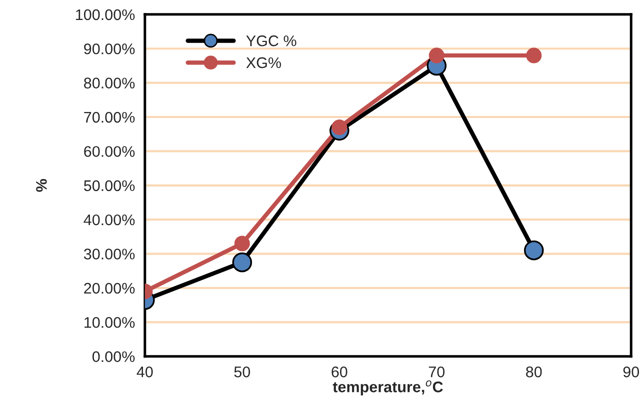  What do you see at coordinates (109, 186) in the screenshot?
I see `y-tick-label: 50.00%` at bounding box center [109, 186].